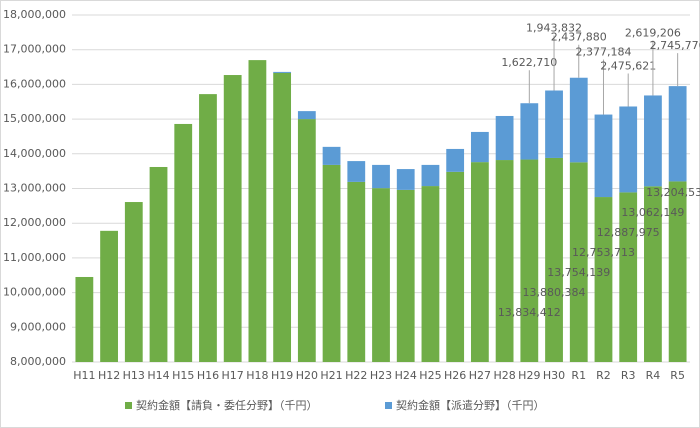 The image size is (700, 428). What do you see at coordinates (504, 375) in the screenshot?
I see `x-tick-label: H28` at bounding box center [504, 375].